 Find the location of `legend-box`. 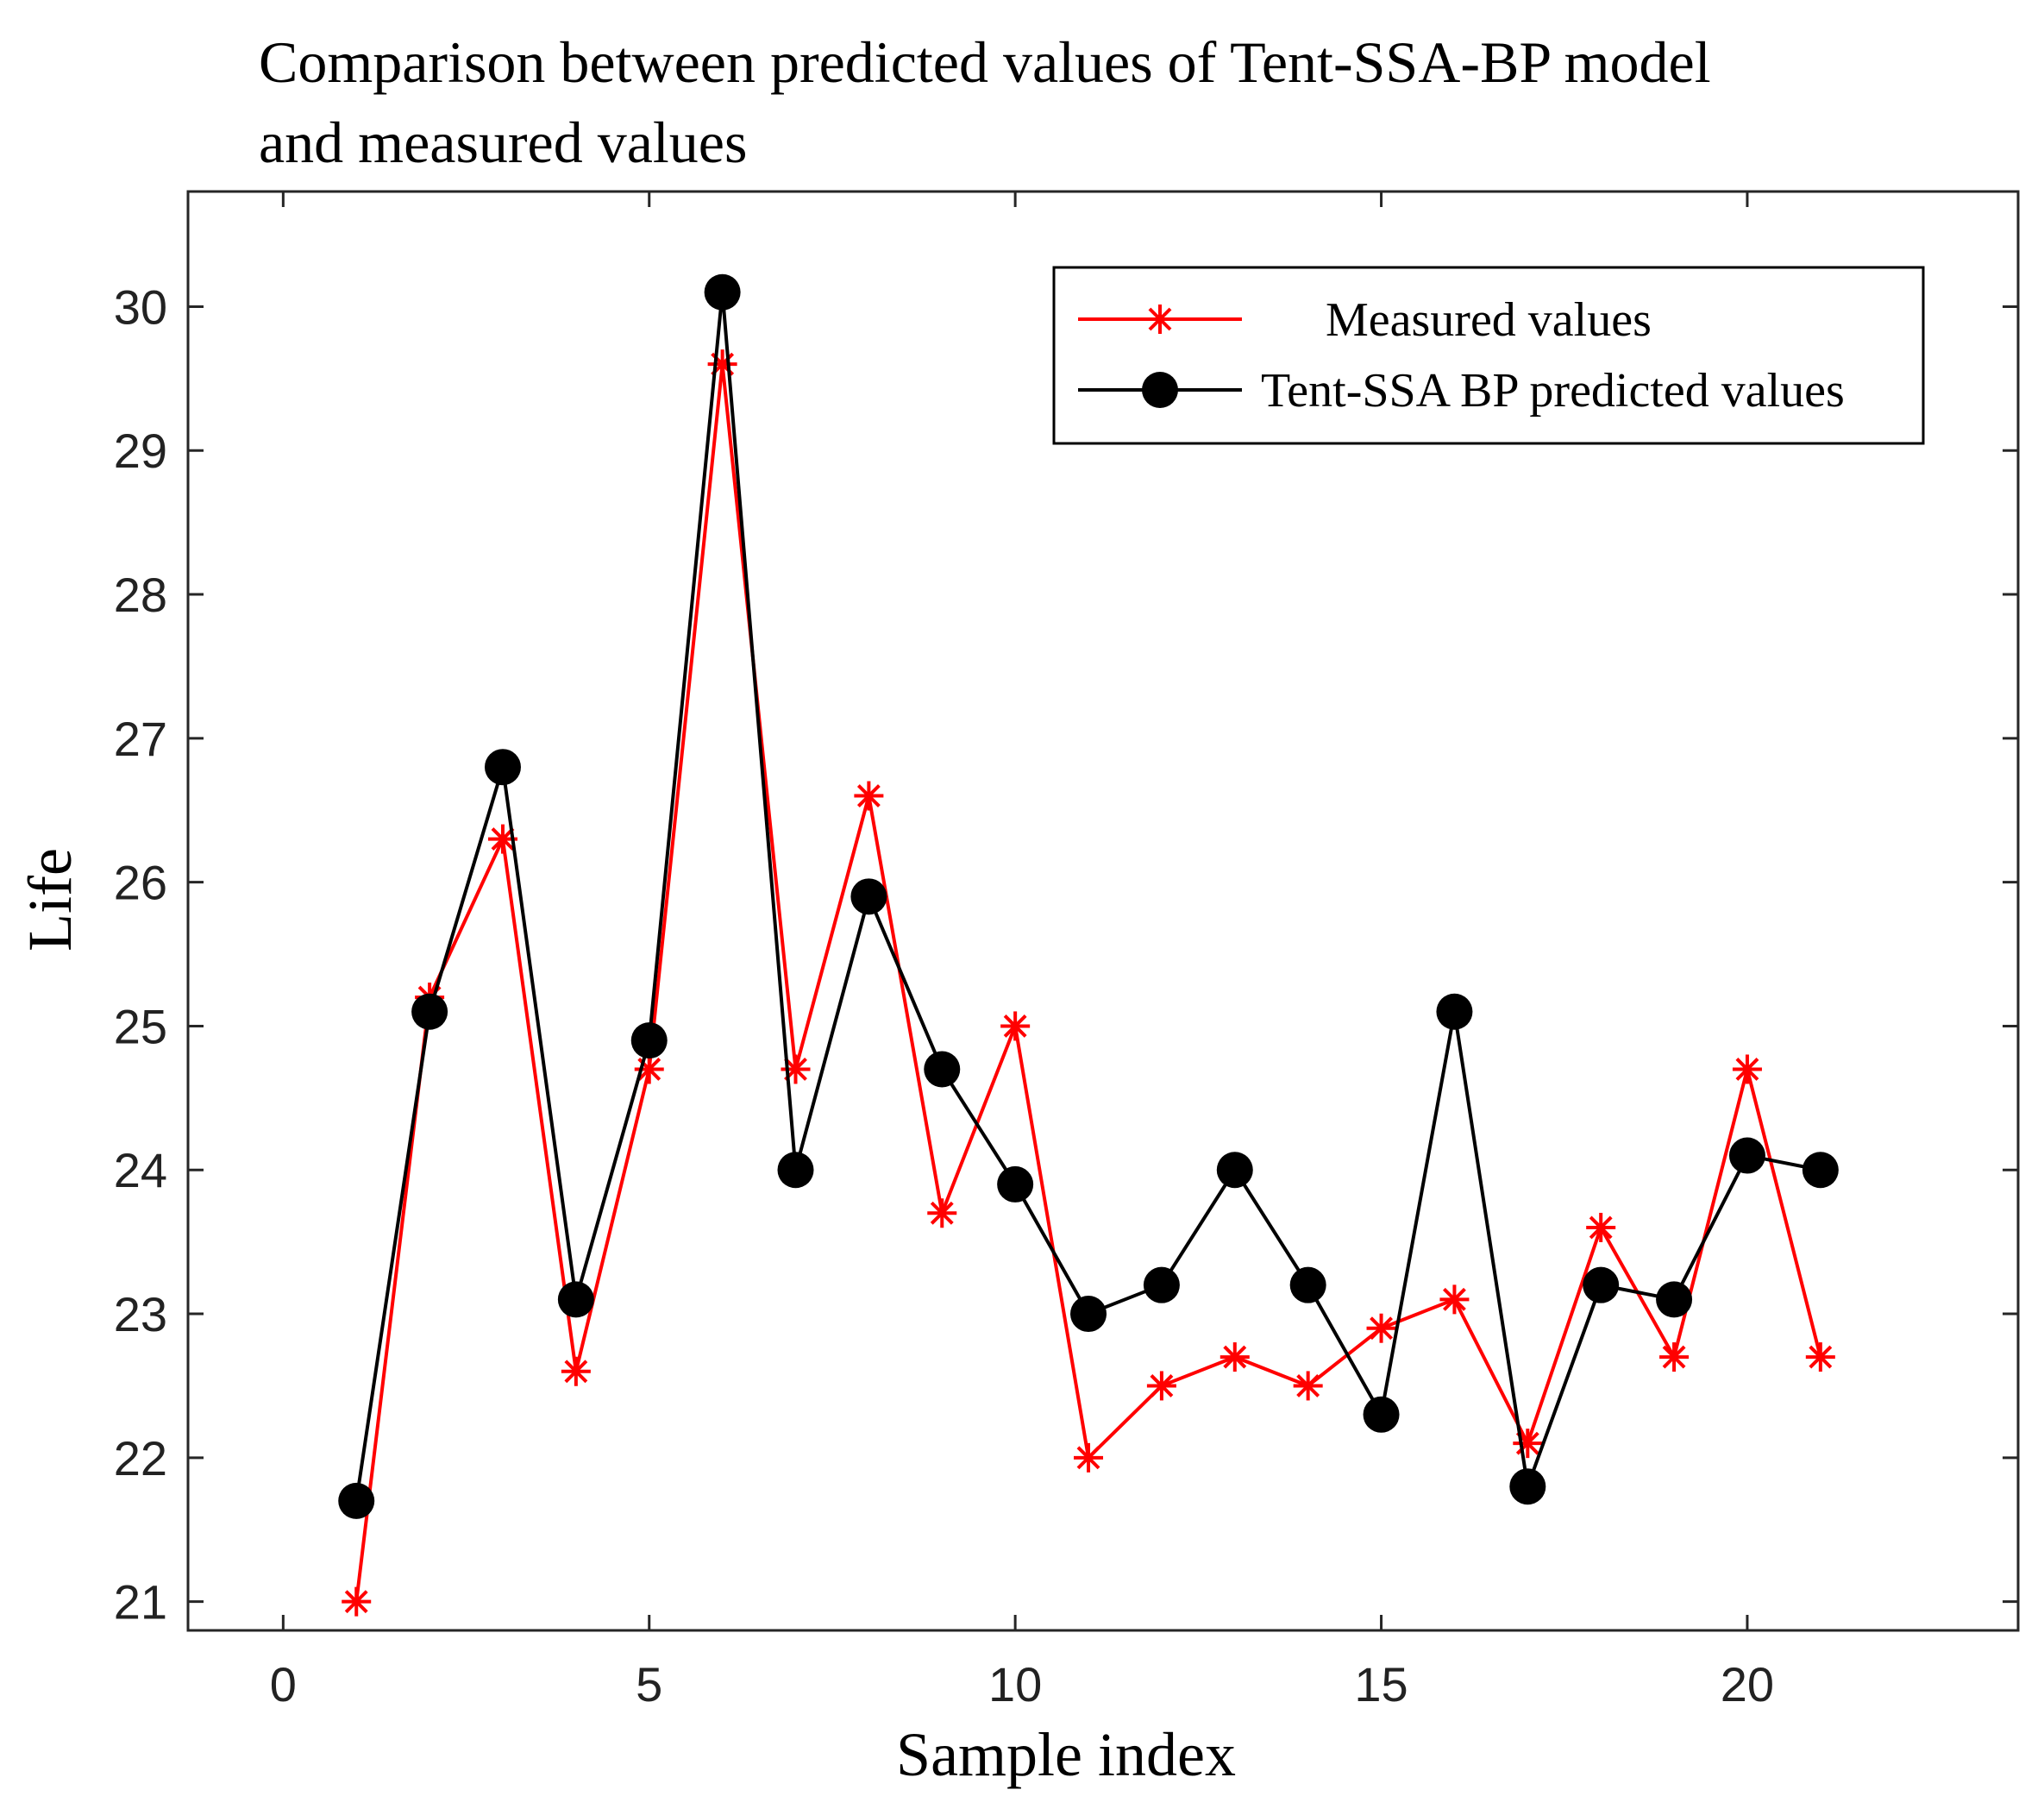

legend-box is located at coordinates (1488, 356).